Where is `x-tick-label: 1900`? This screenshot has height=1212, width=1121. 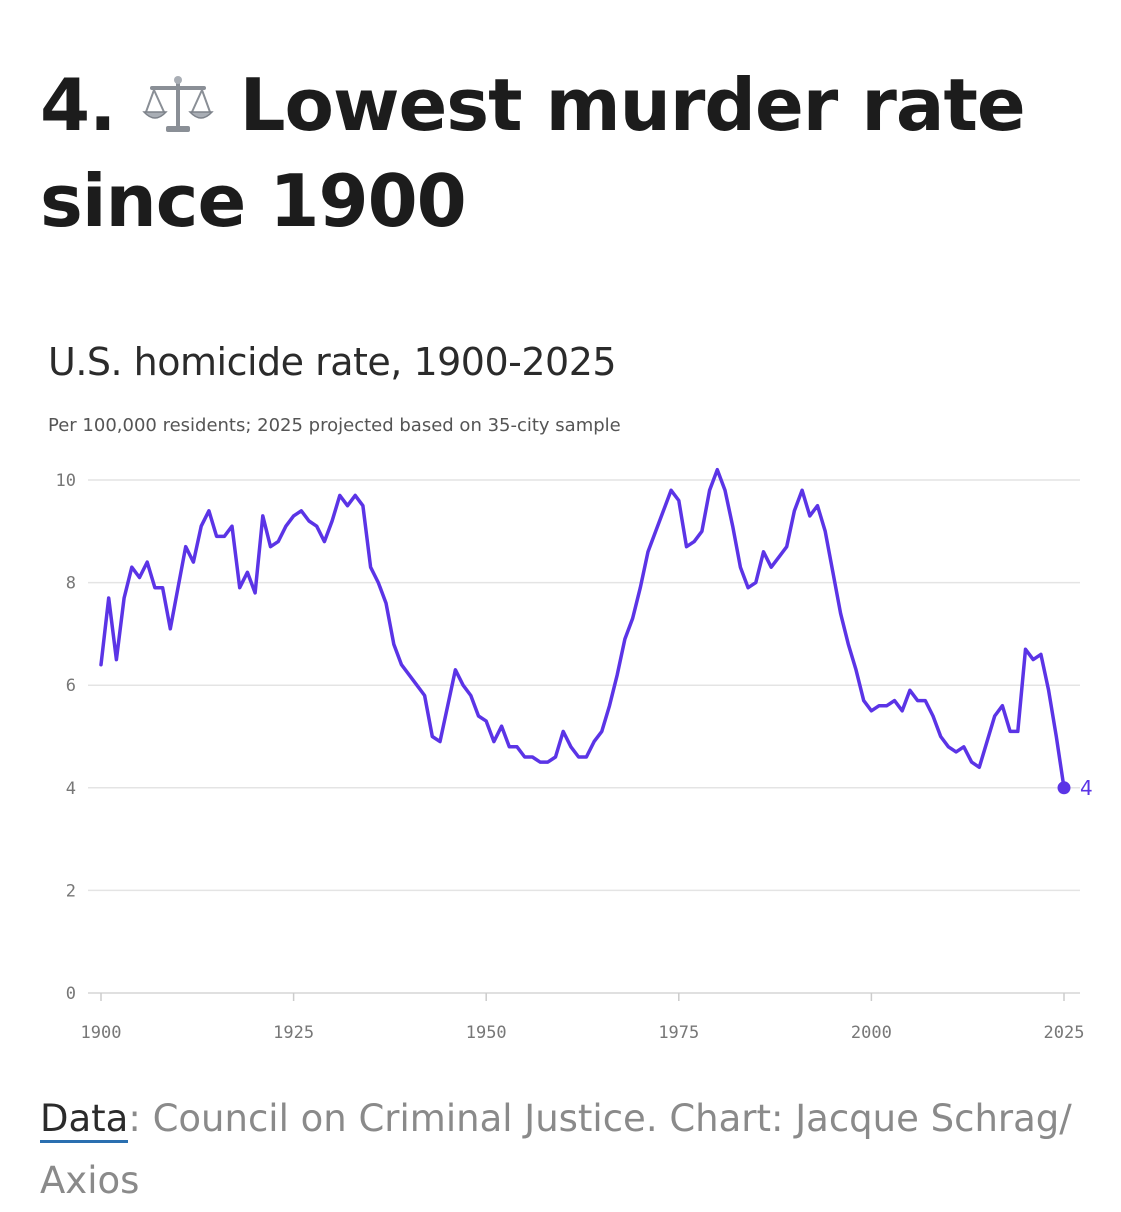
x-tick-label: 1900 is located at coordinates (101, 1033).